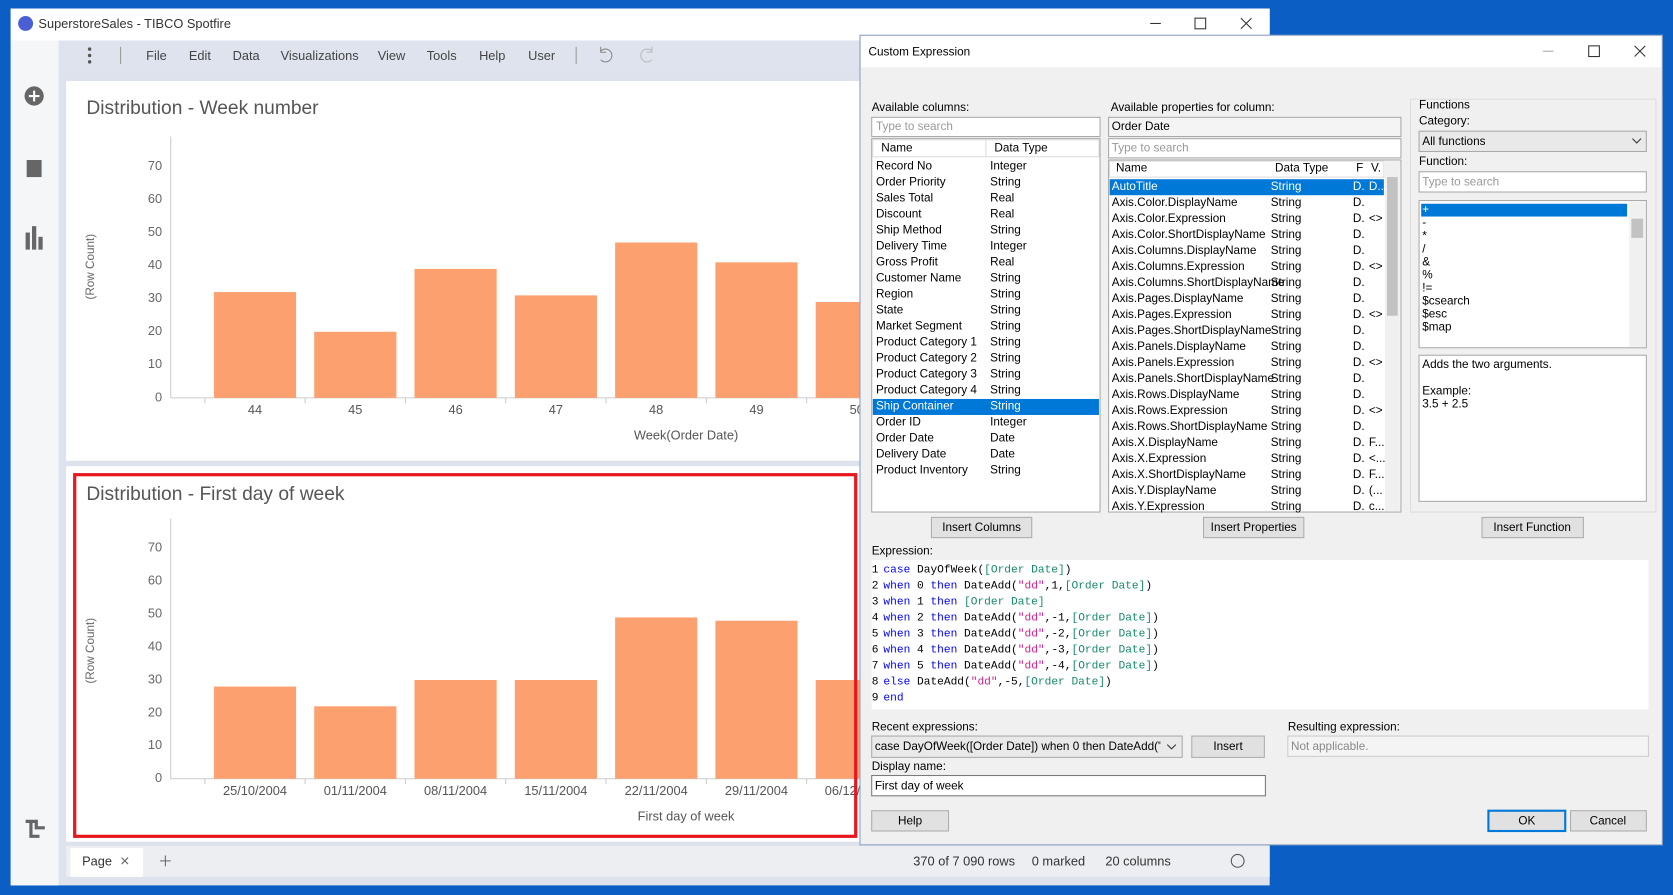  I want to click on column-name: Order Priority, so click(911, 182).